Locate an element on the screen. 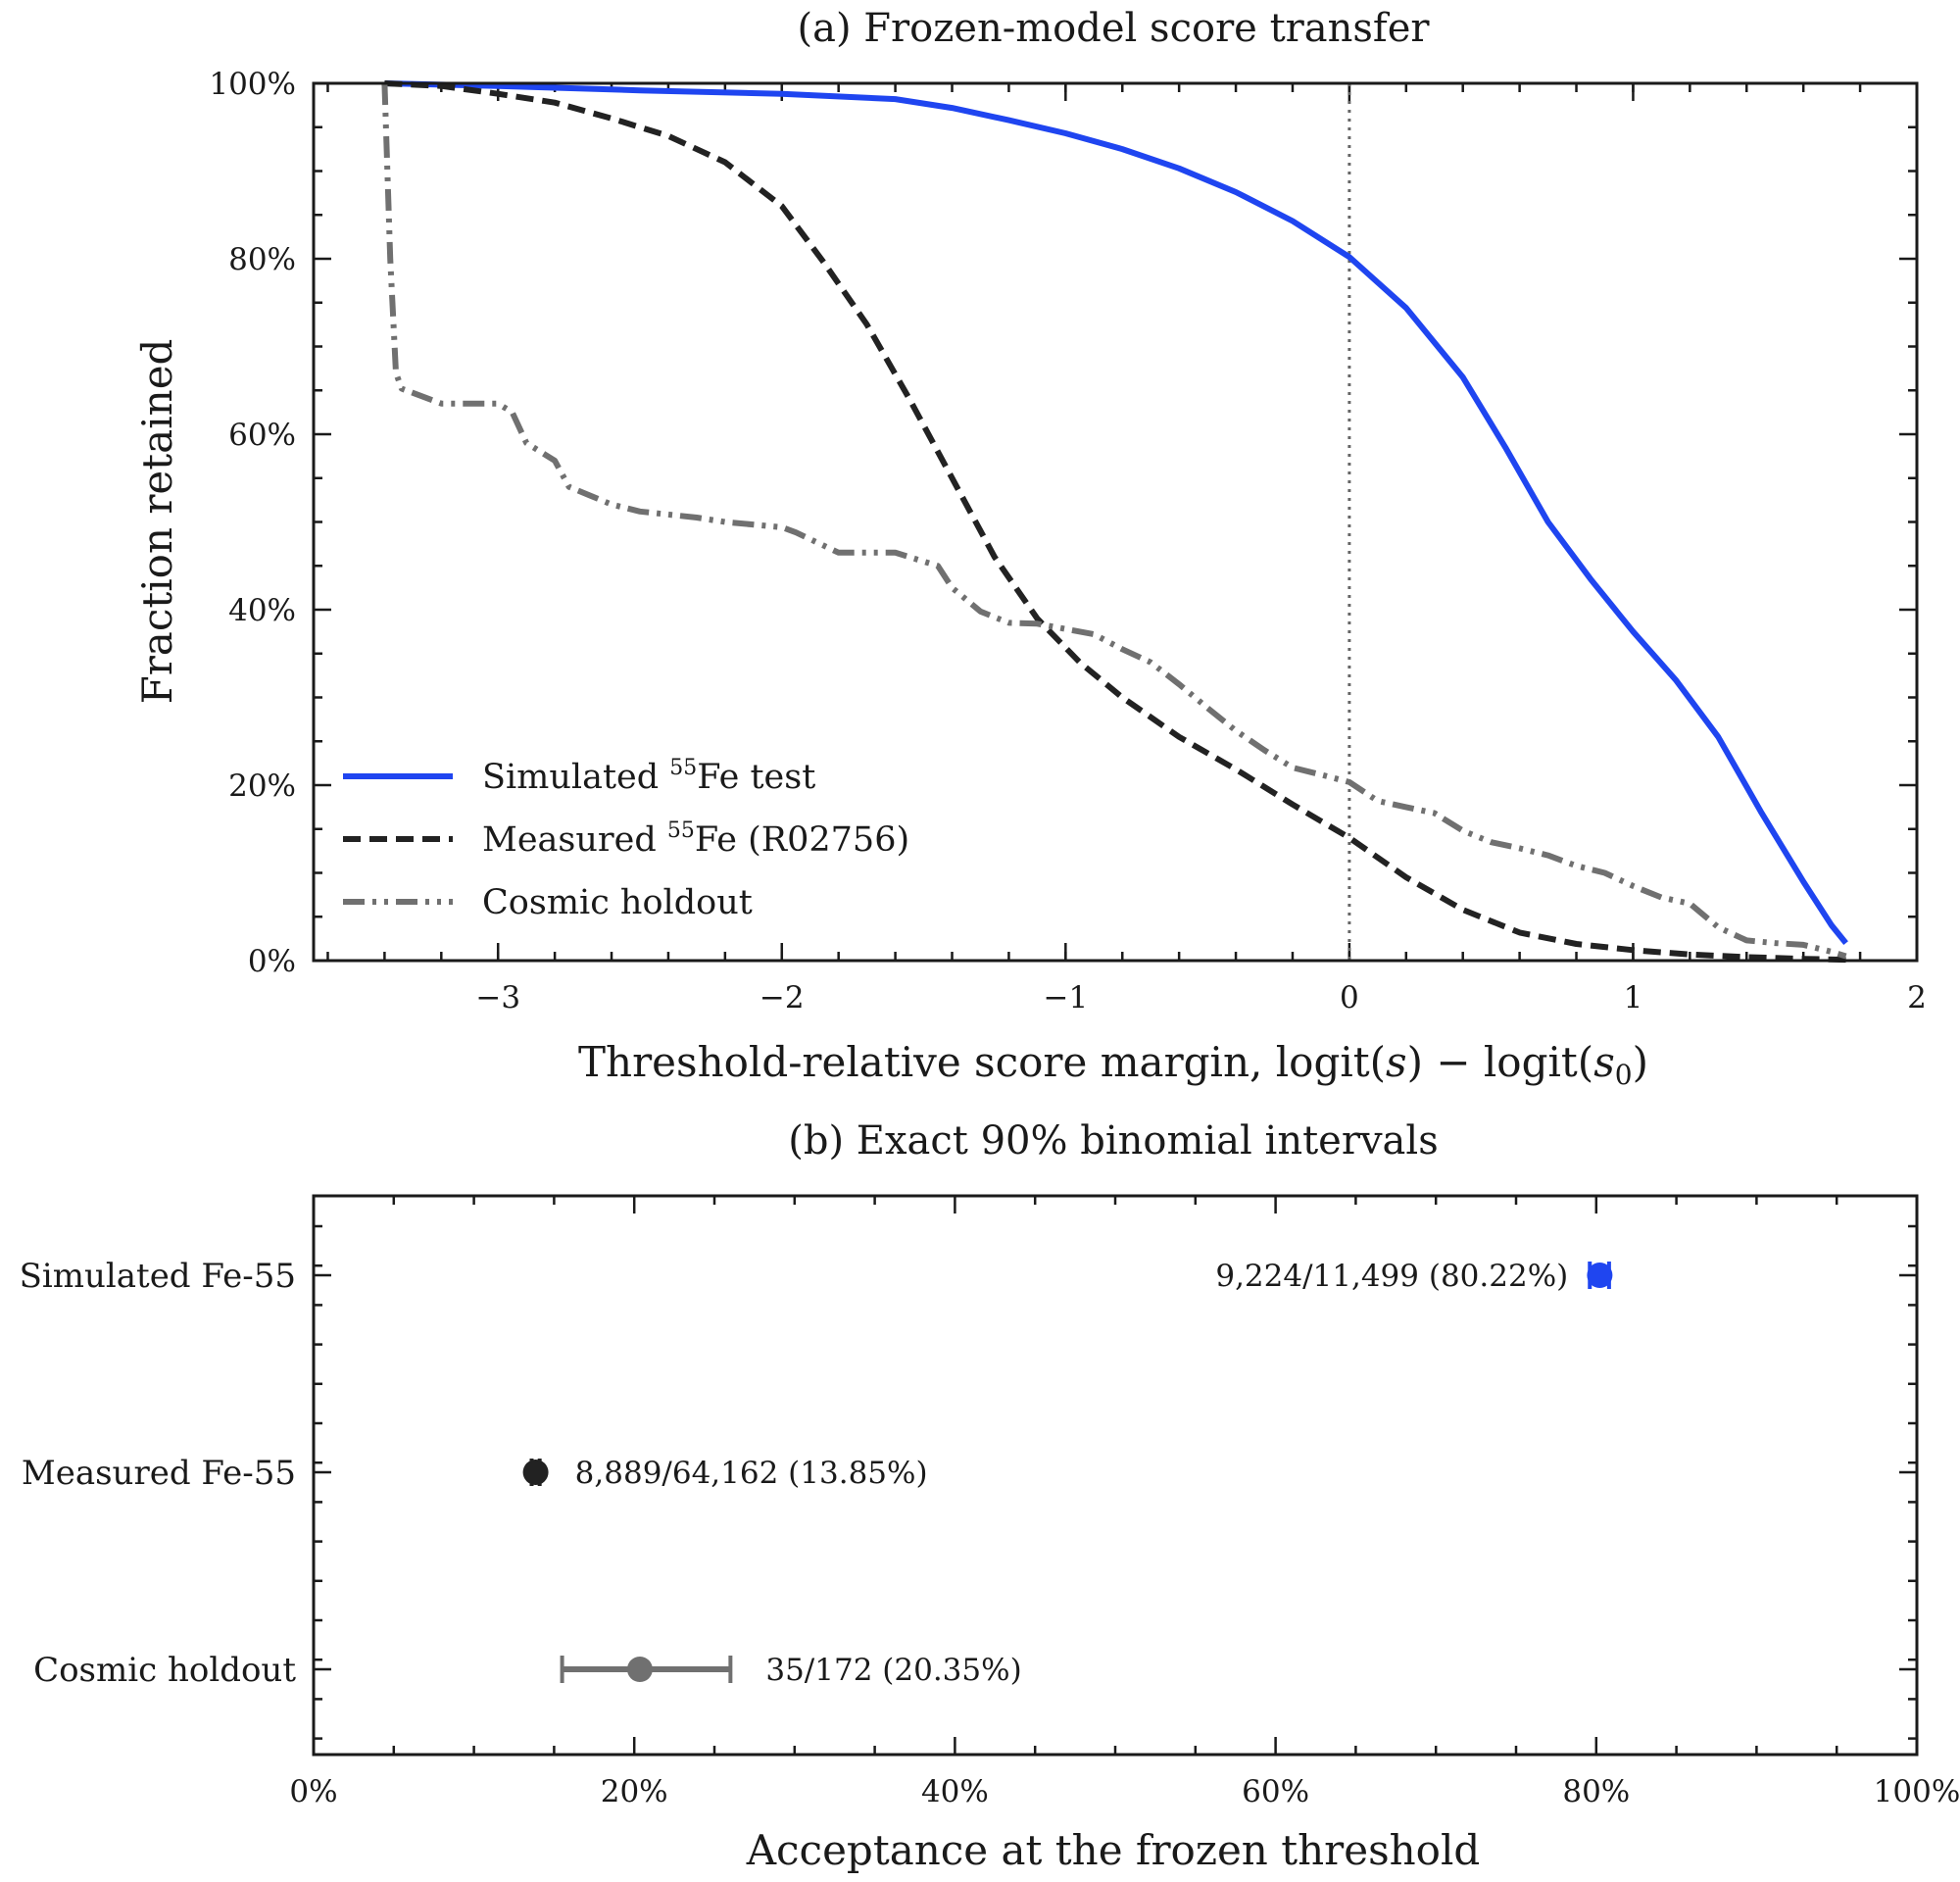  category-label: Cosmic holdout is located at coordinates (164, 1671).